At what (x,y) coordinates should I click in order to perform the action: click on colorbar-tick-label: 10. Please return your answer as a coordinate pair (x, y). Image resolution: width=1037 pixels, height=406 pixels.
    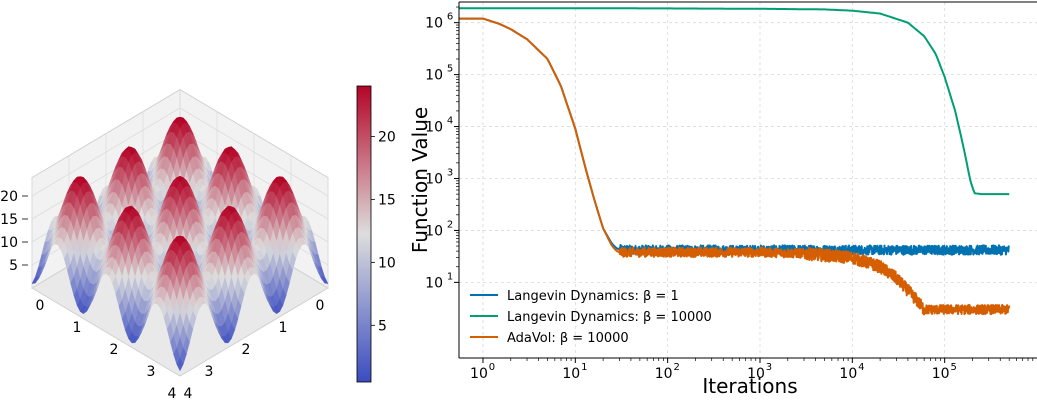
    Looking at the image, I should click on (387, 263).